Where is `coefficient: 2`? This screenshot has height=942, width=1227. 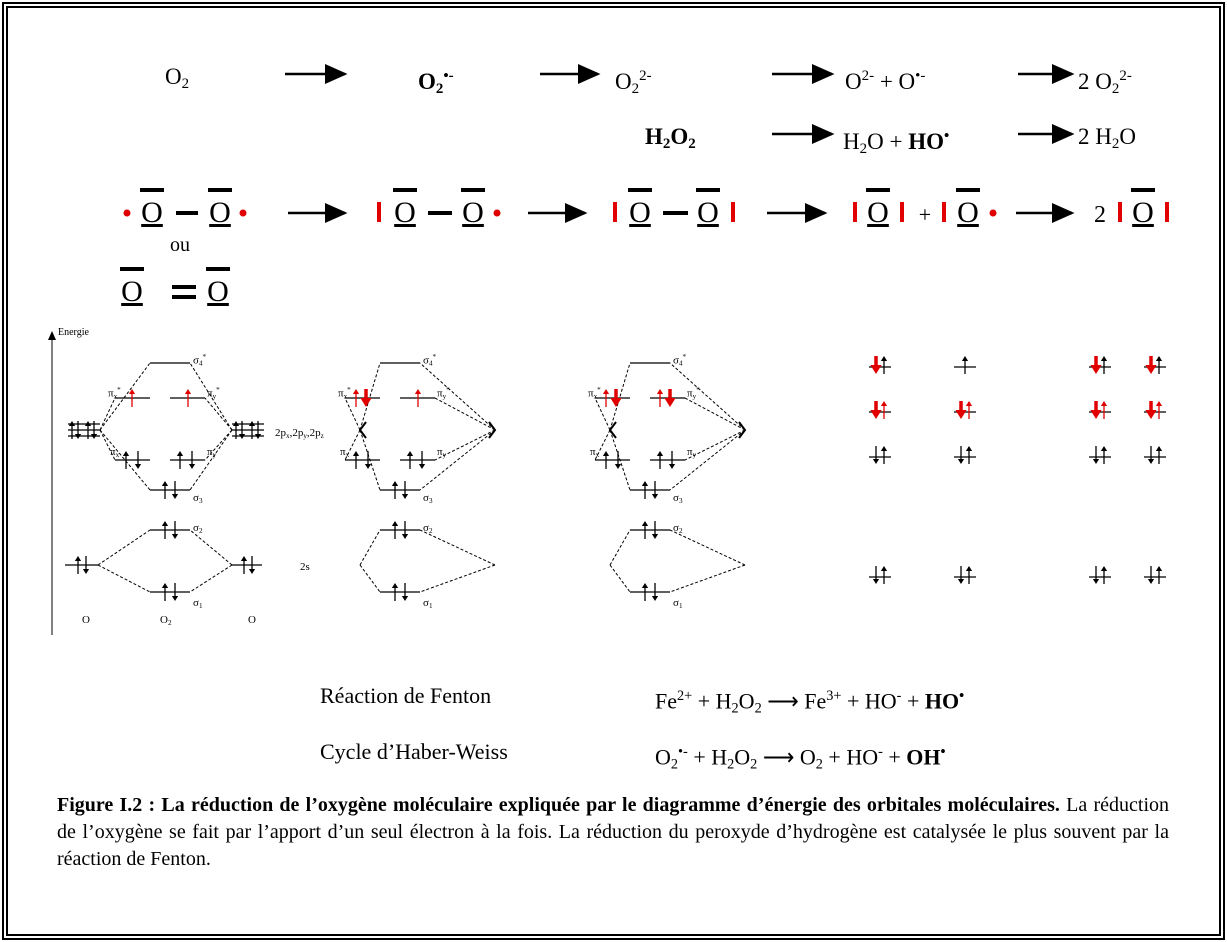 coefficient: 2 is located at coordinates (1100, 215).